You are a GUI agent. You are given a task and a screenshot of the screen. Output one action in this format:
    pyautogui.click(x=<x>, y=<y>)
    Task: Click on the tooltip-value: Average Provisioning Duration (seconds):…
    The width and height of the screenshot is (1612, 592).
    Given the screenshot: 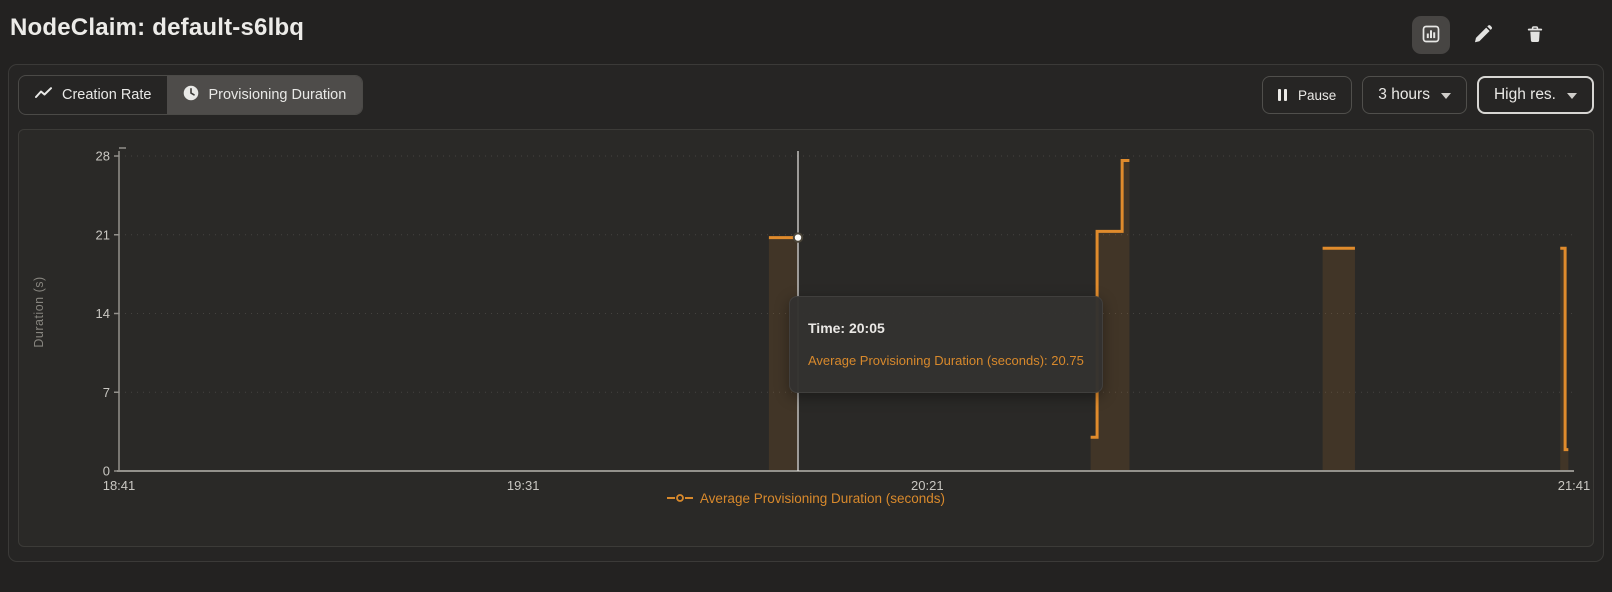 What is the action you would take?
    pyautogui.click(x=946, y=360)
    